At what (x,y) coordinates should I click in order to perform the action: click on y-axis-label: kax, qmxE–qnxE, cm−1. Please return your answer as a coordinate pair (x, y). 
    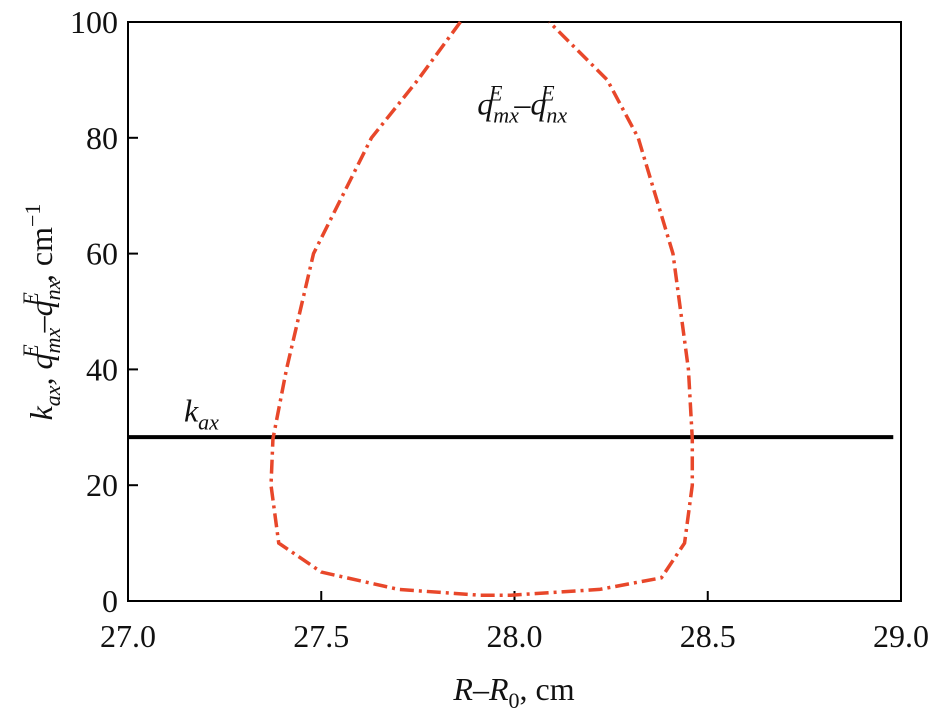
    Looking at the image, I should click on (41, 312).